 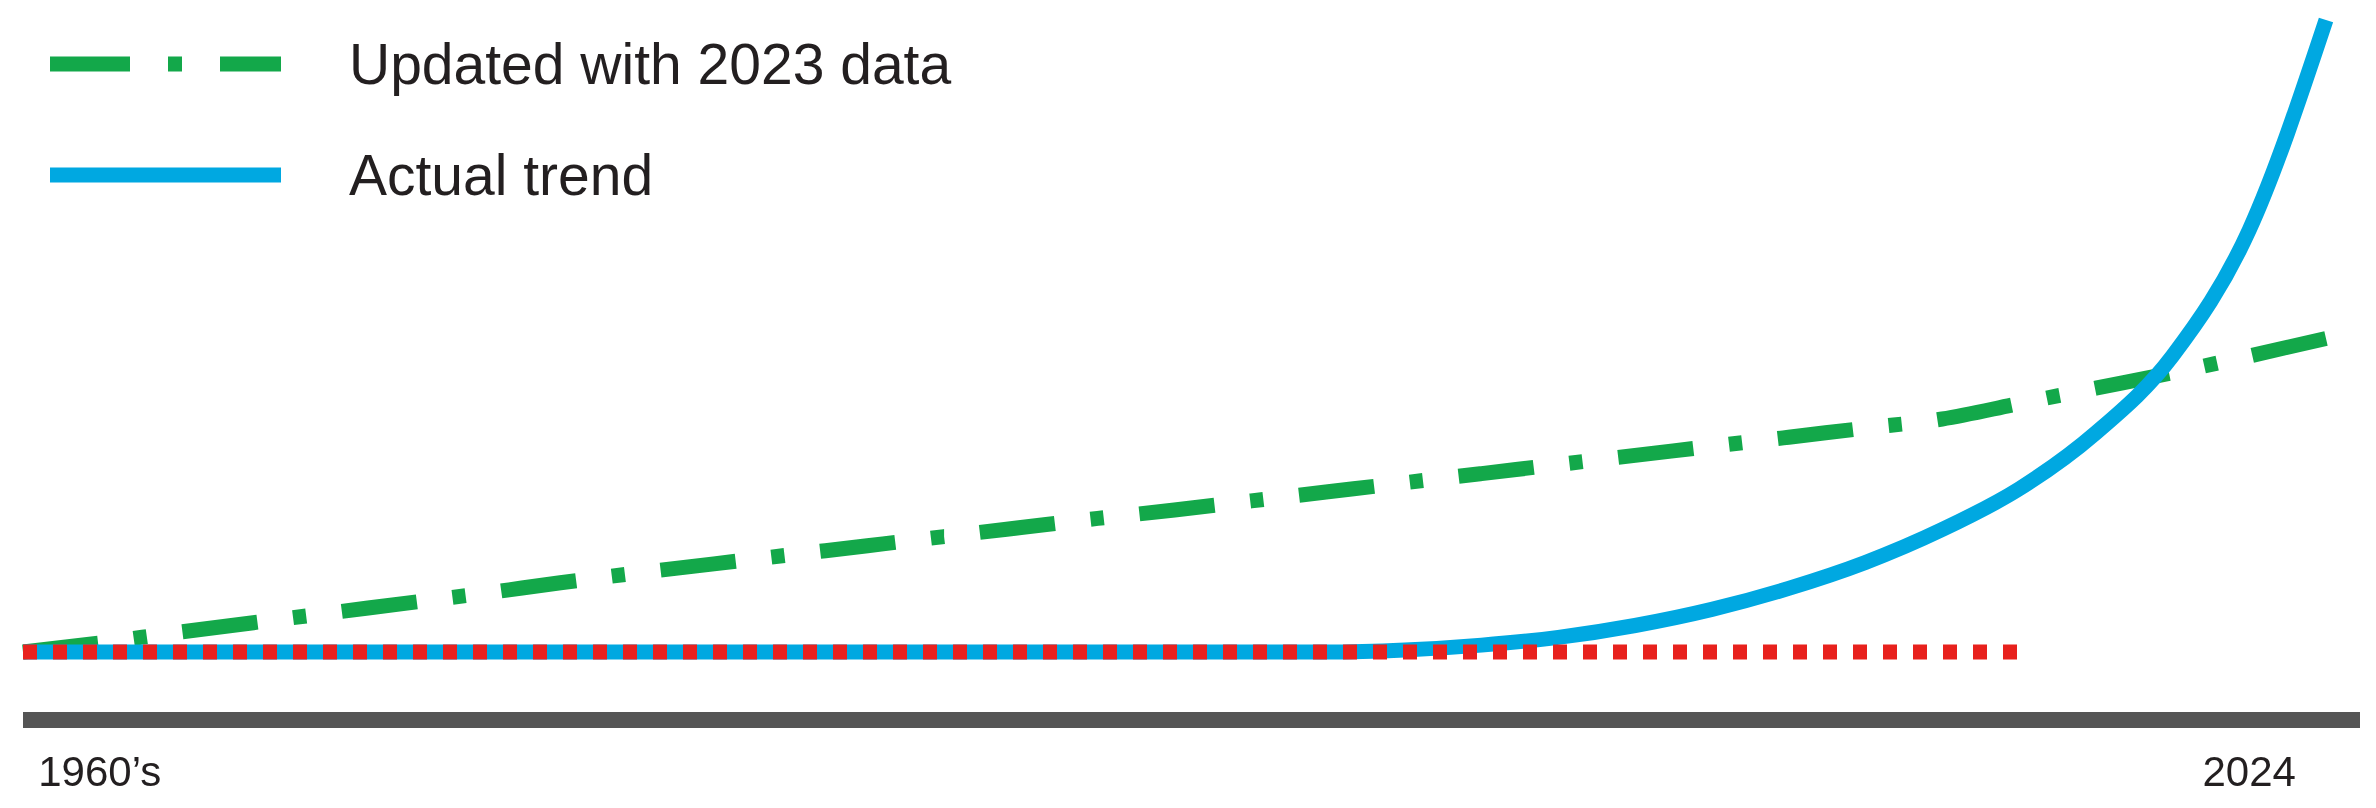 What do you see at coordinates (2249, 771) in the screenshot?
I see `x-tick-label: 2024` at bounding box center [2249, 771].